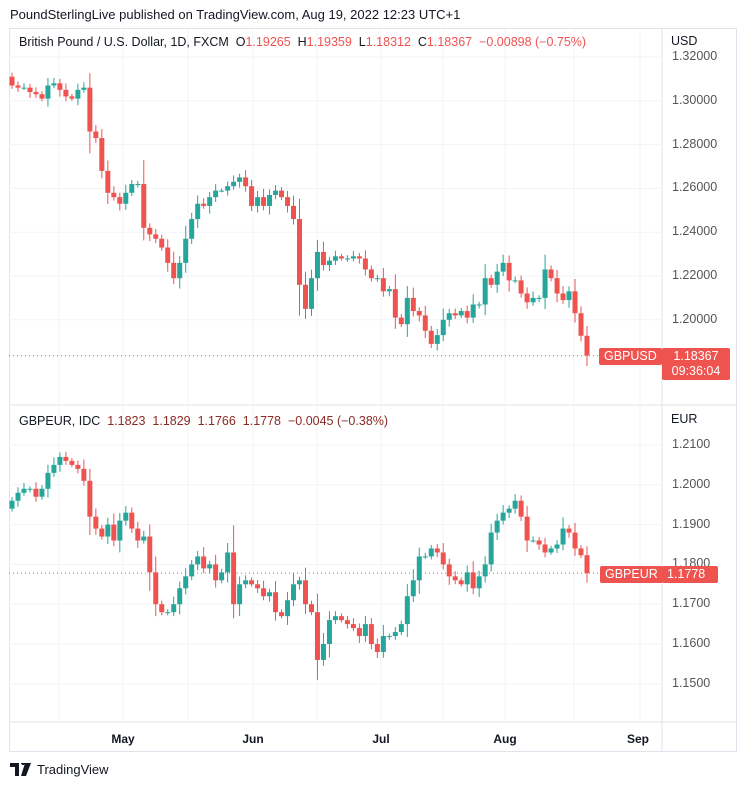 The height and width of the screenshot is (787, 745). What do you see at coordinates (422, 42) in the screenshot?
I see `close-label: C` at bounding box center [422, 42].